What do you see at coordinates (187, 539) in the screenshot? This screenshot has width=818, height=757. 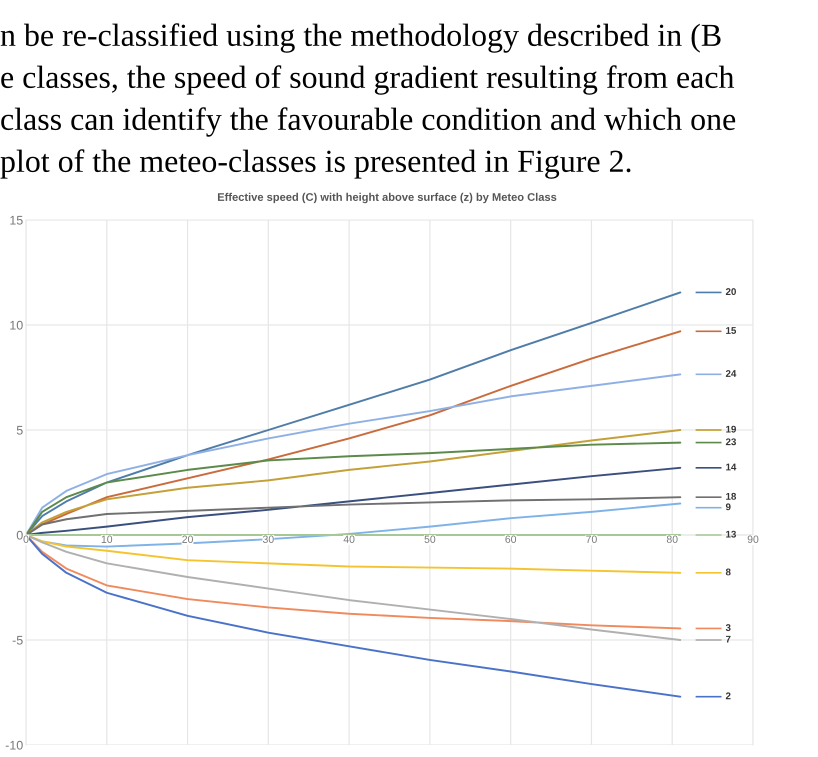 I see `x-tick-label: 20` at bounding box center [187, 539].